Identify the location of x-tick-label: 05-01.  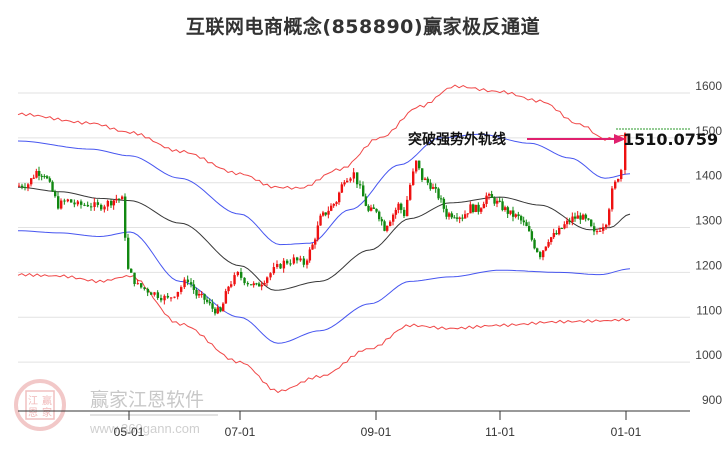
(129, 432).